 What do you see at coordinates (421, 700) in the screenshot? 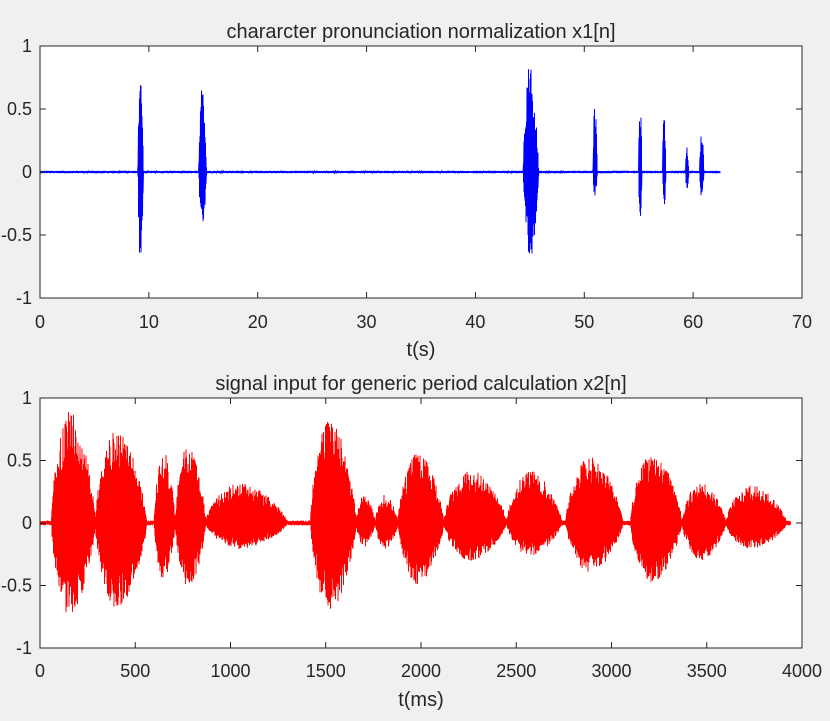
I see `x-axis-label: t(ms)` at bounding box center [421, 700].